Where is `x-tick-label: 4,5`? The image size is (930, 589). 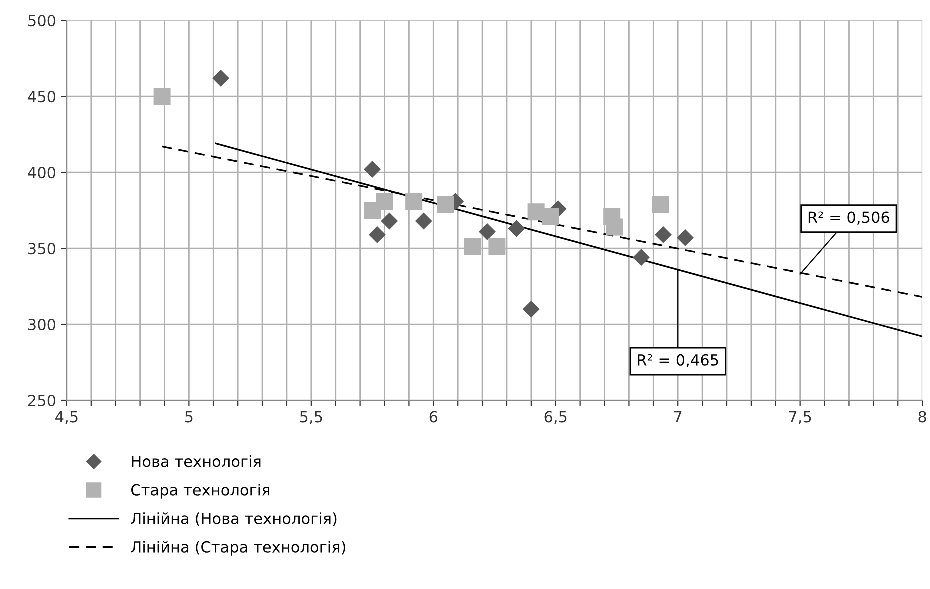
x-tick-label: 4,5 is located at coordinates (67, 417).